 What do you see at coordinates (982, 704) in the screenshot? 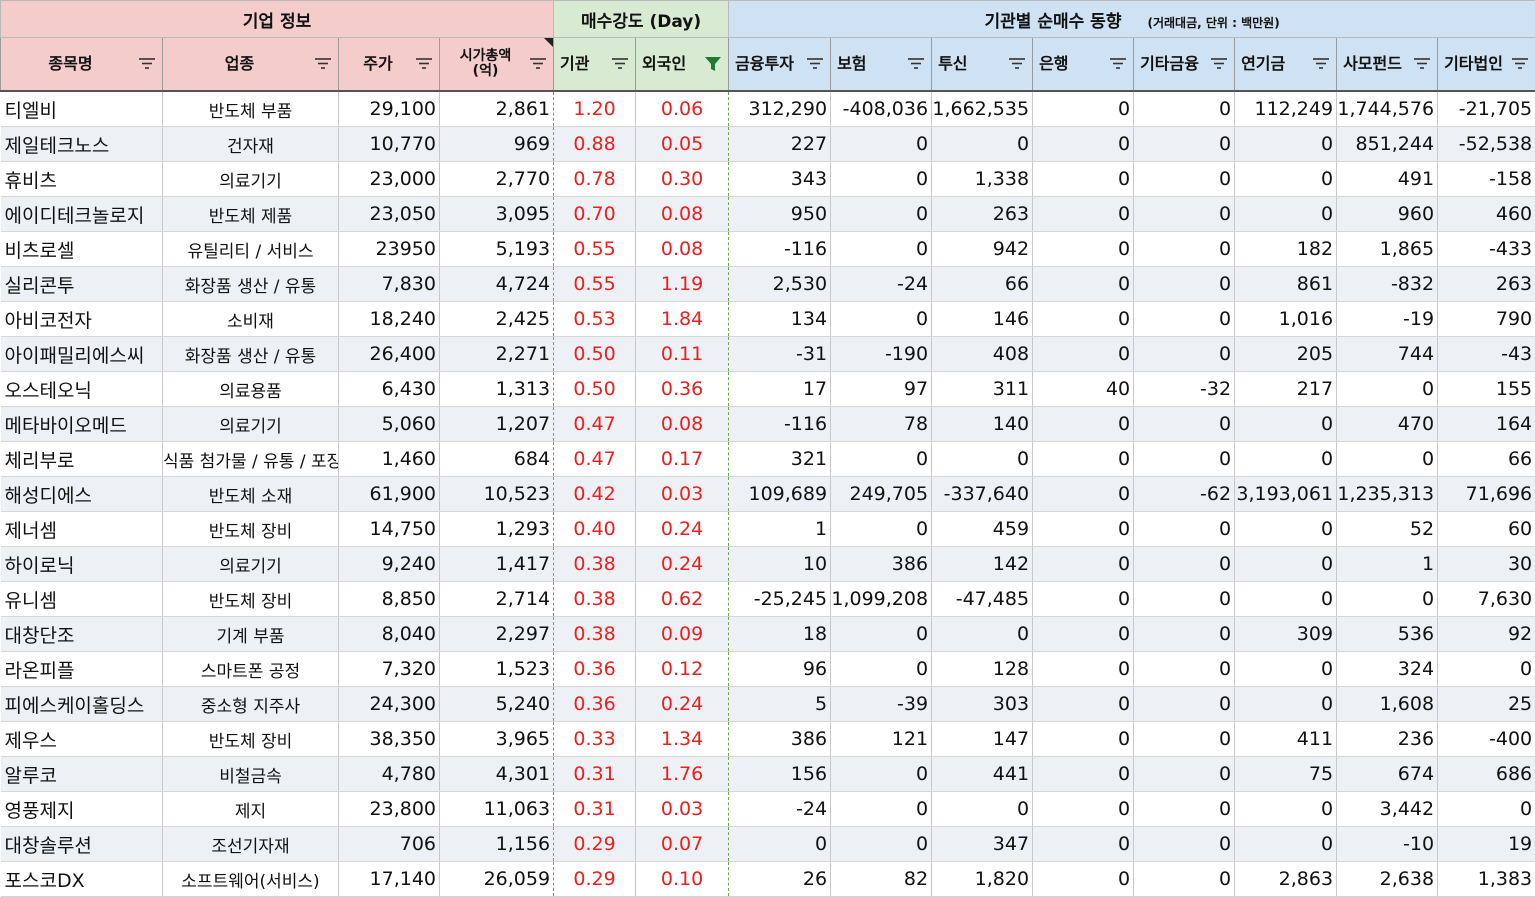
I see `investment-trust-cell: 303` at bounding box center [982, 704].